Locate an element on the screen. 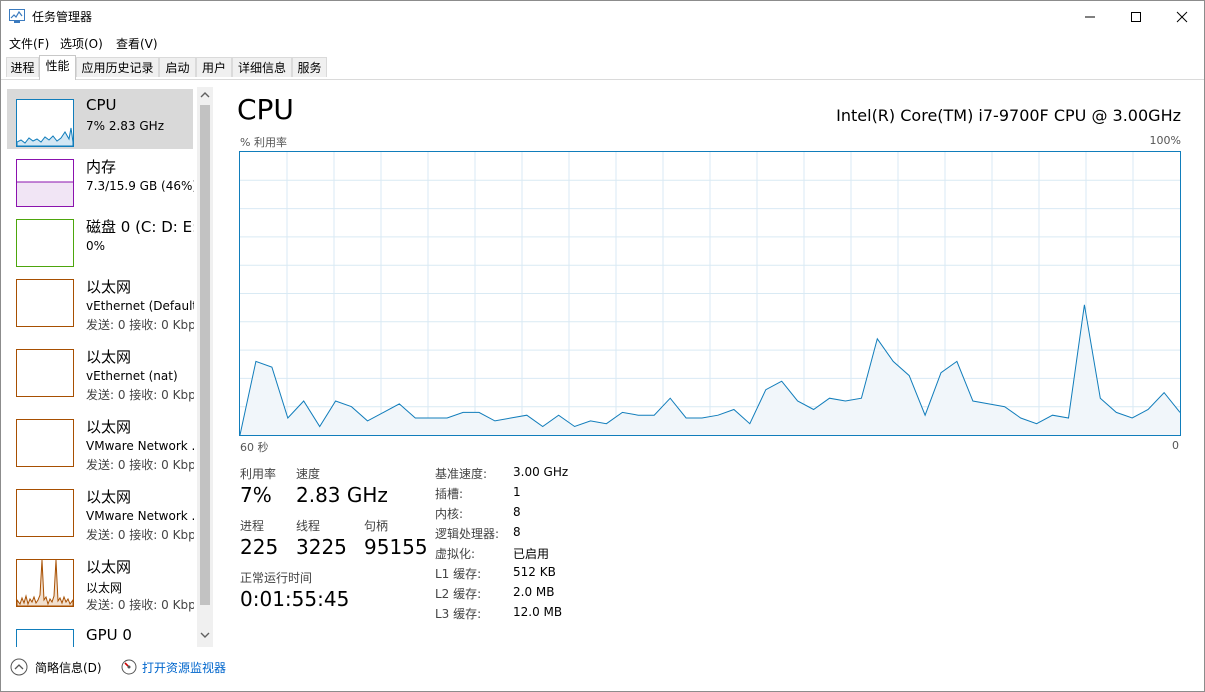  tab-users: 用户 is located at coordinates (214, 67).